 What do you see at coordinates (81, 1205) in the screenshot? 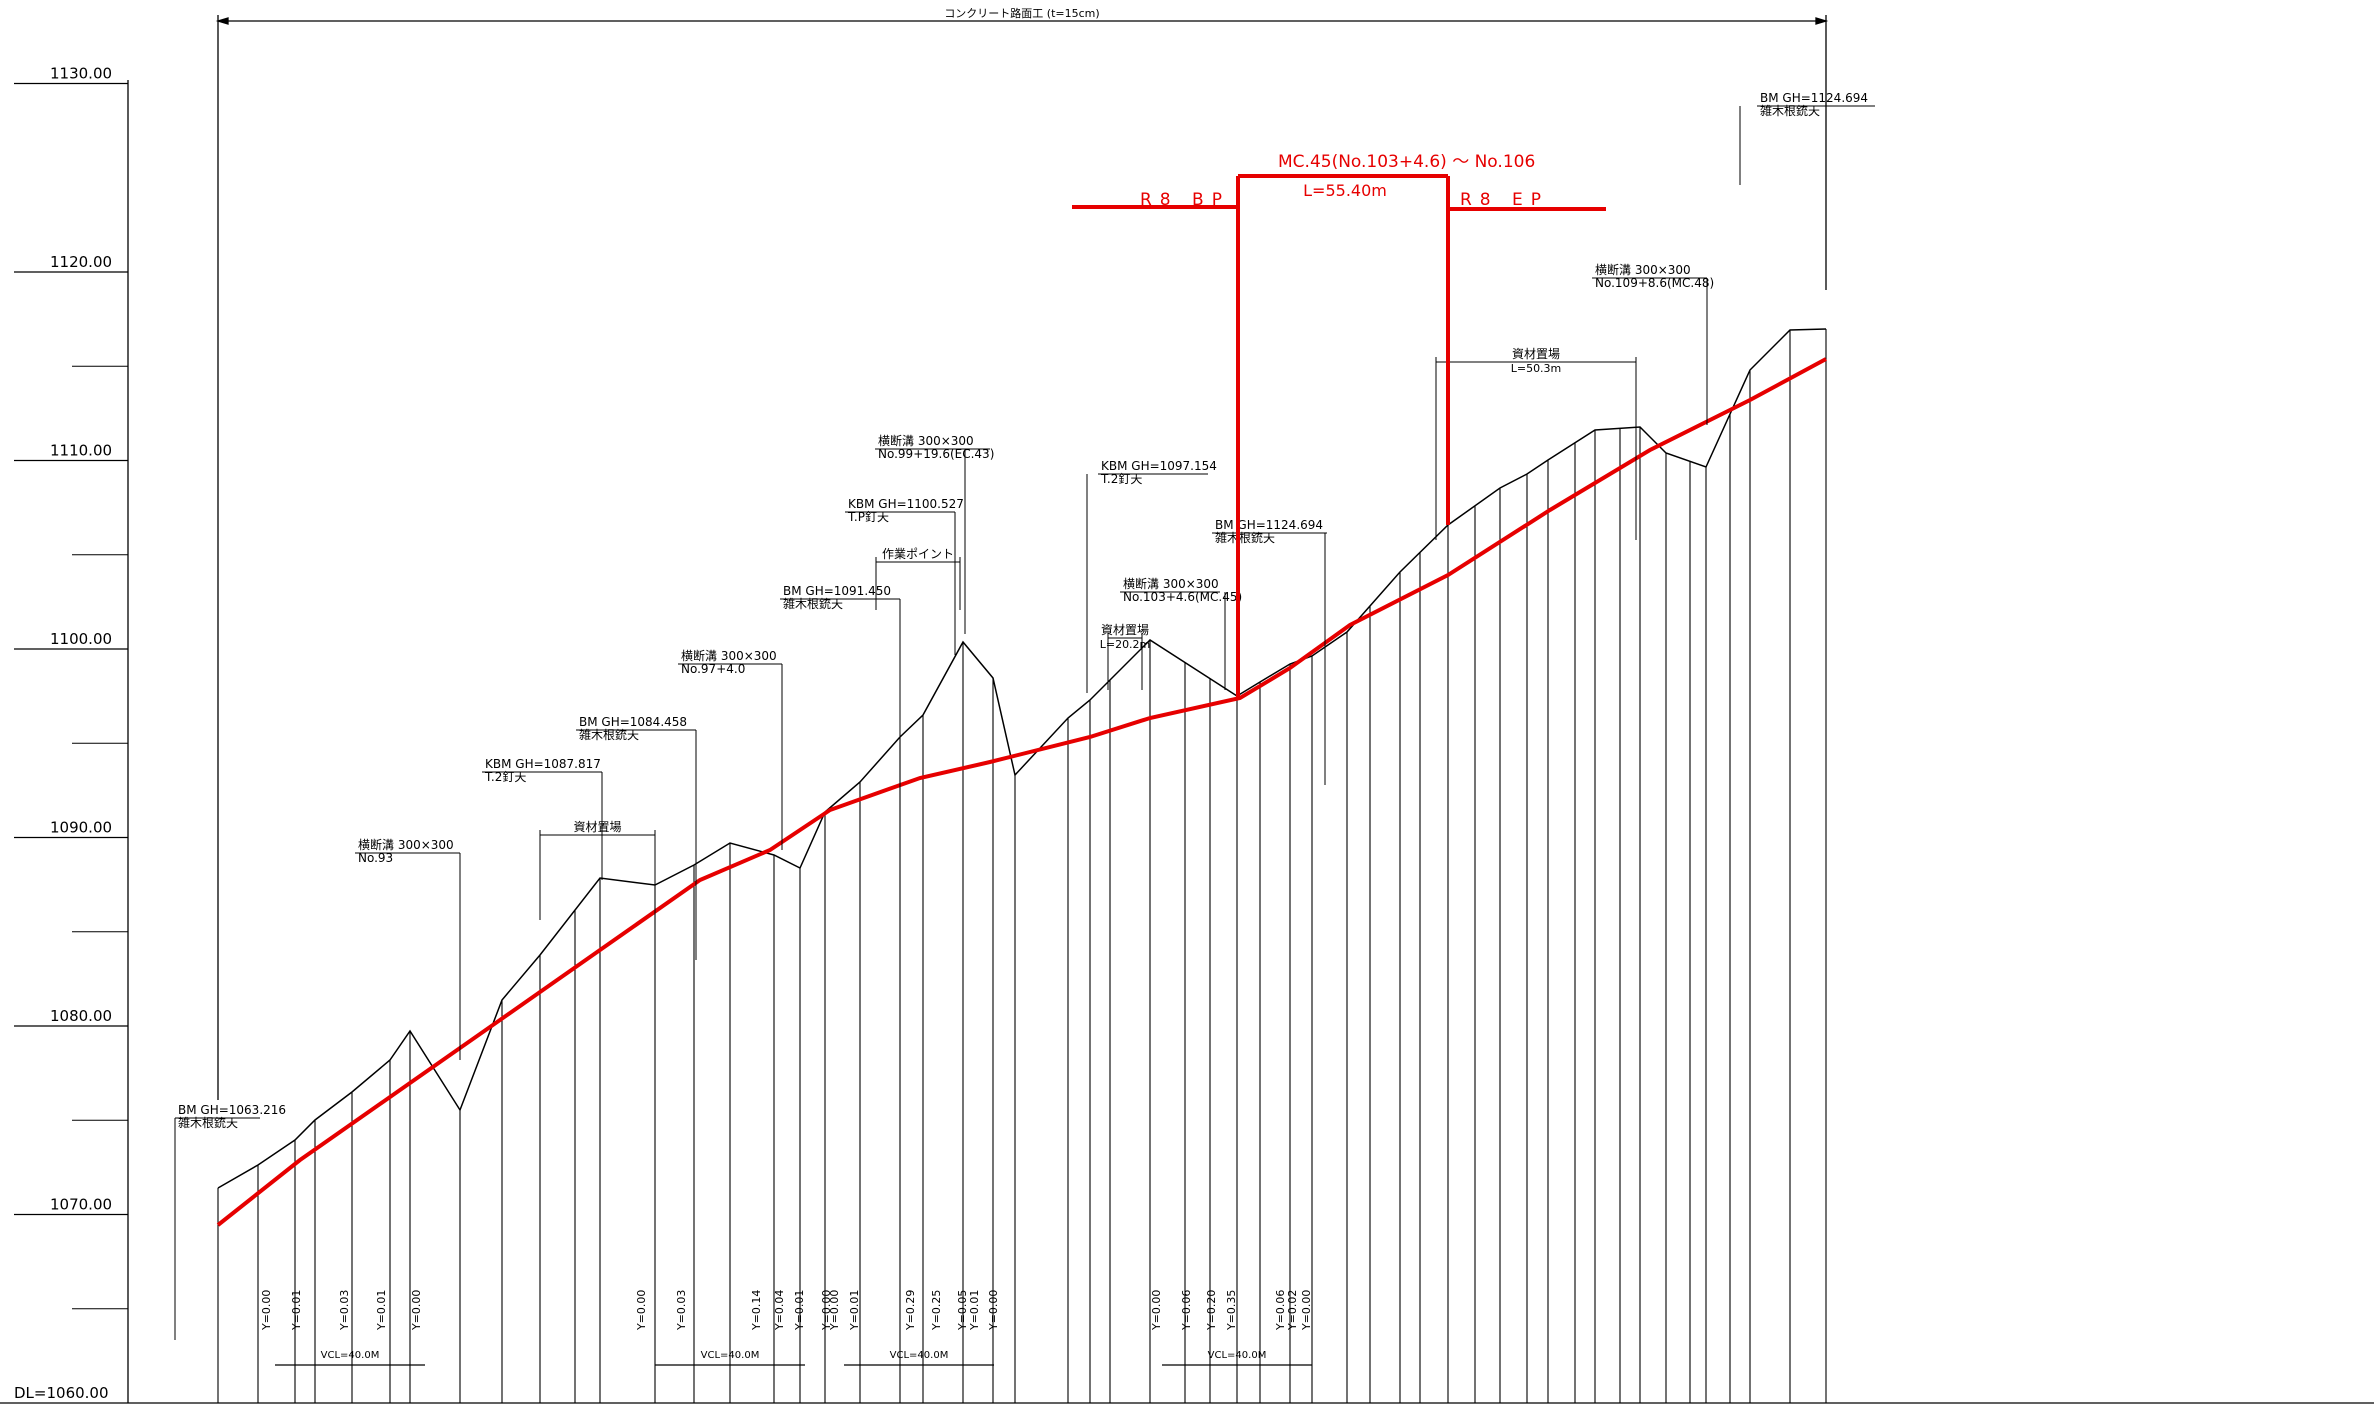
I see `elevation-label: 1070.00` at bounding box center [81, 1205].